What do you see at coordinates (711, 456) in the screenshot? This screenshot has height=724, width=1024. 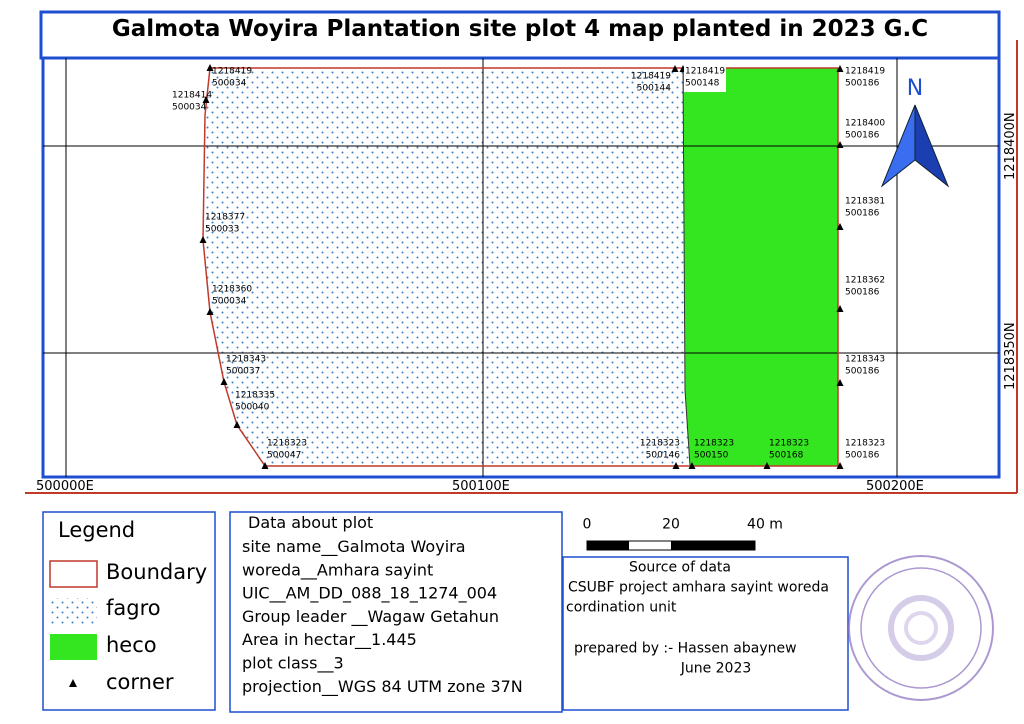 I see `corner-easting: 500150` at bounding box center [711, 456].